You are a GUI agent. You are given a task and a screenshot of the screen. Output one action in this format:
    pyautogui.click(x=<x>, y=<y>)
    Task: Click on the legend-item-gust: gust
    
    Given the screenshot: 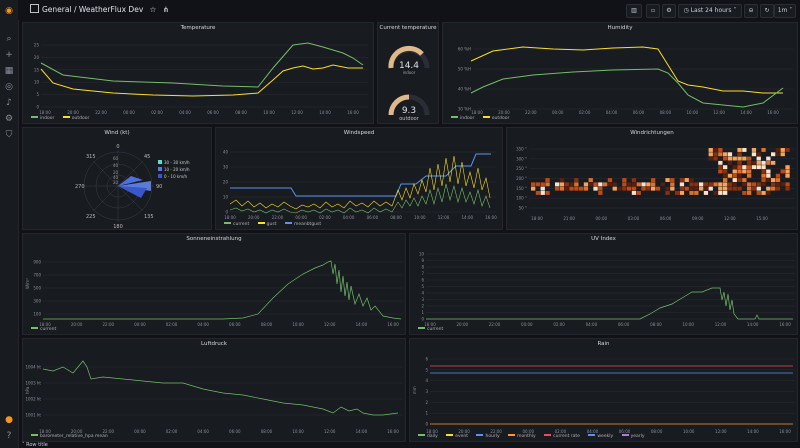 What is the action you would take?
    pyautogui.click(x=267, y=224)
    